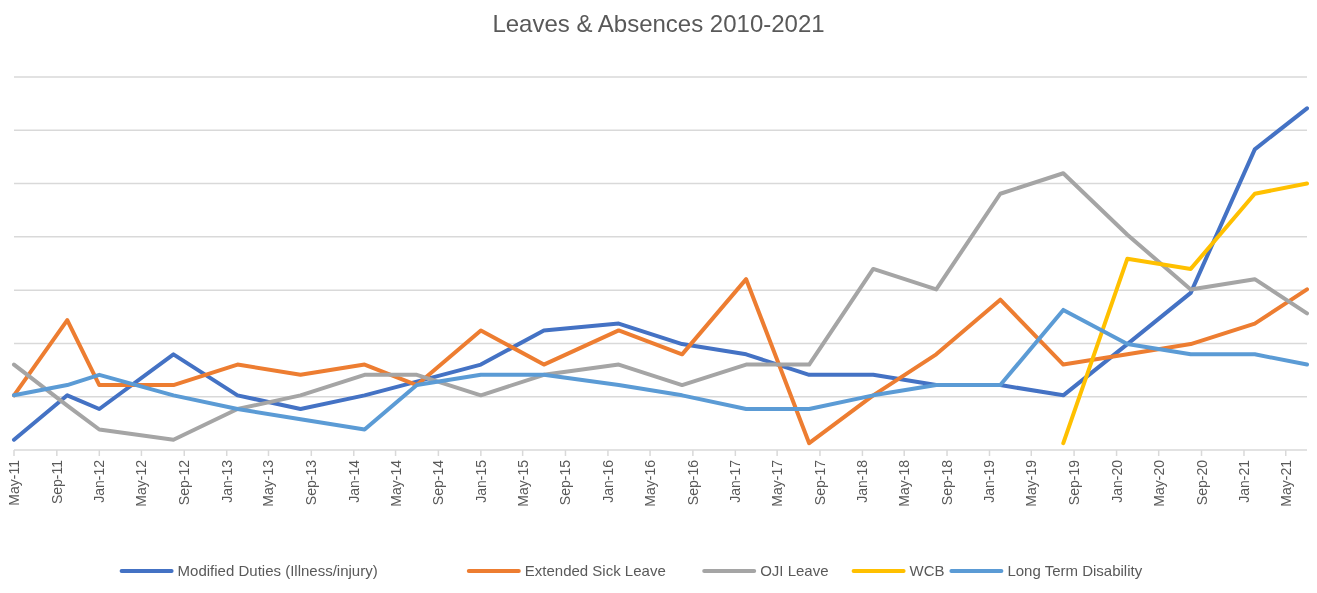 Image resolution: width=1317 pixels, height=593 pixels. I want to click on x-tick-label: Sep-16, so click(692, 482).